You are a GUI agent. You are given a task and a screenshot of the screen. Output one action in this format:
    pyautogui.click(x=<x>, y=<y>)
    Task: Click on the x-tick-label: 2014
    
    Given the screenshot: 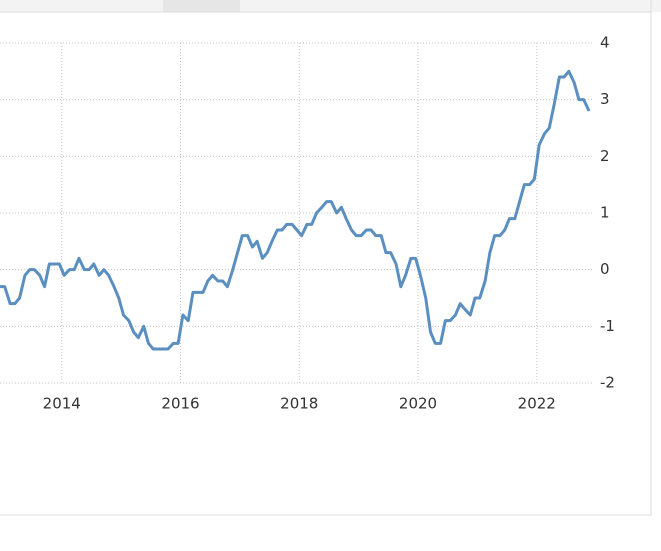 What is the action you would take?
    pyautogui.click(x=62, y=404)
    